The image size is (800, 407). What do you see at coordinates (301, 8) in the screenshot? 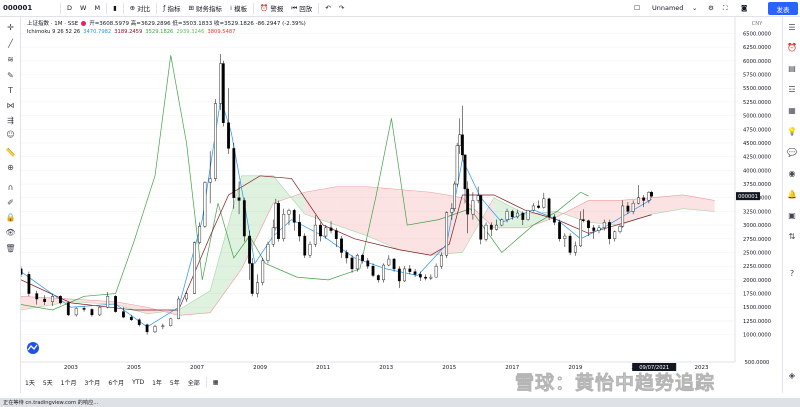
I see `replay-button: ⏮ 回放` at bounding box center [301, 8].